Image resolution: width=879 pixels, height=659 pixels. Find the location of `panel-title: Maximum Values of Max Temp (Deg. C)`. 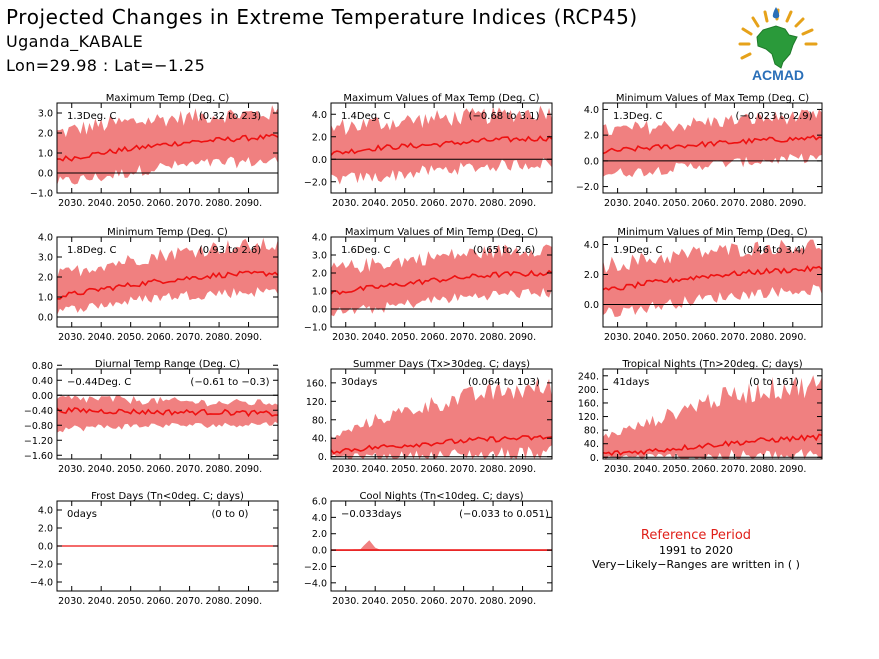

panel-title: Maximum Values of Max Temp (Deg. C) is located at coordinates (441, 98).